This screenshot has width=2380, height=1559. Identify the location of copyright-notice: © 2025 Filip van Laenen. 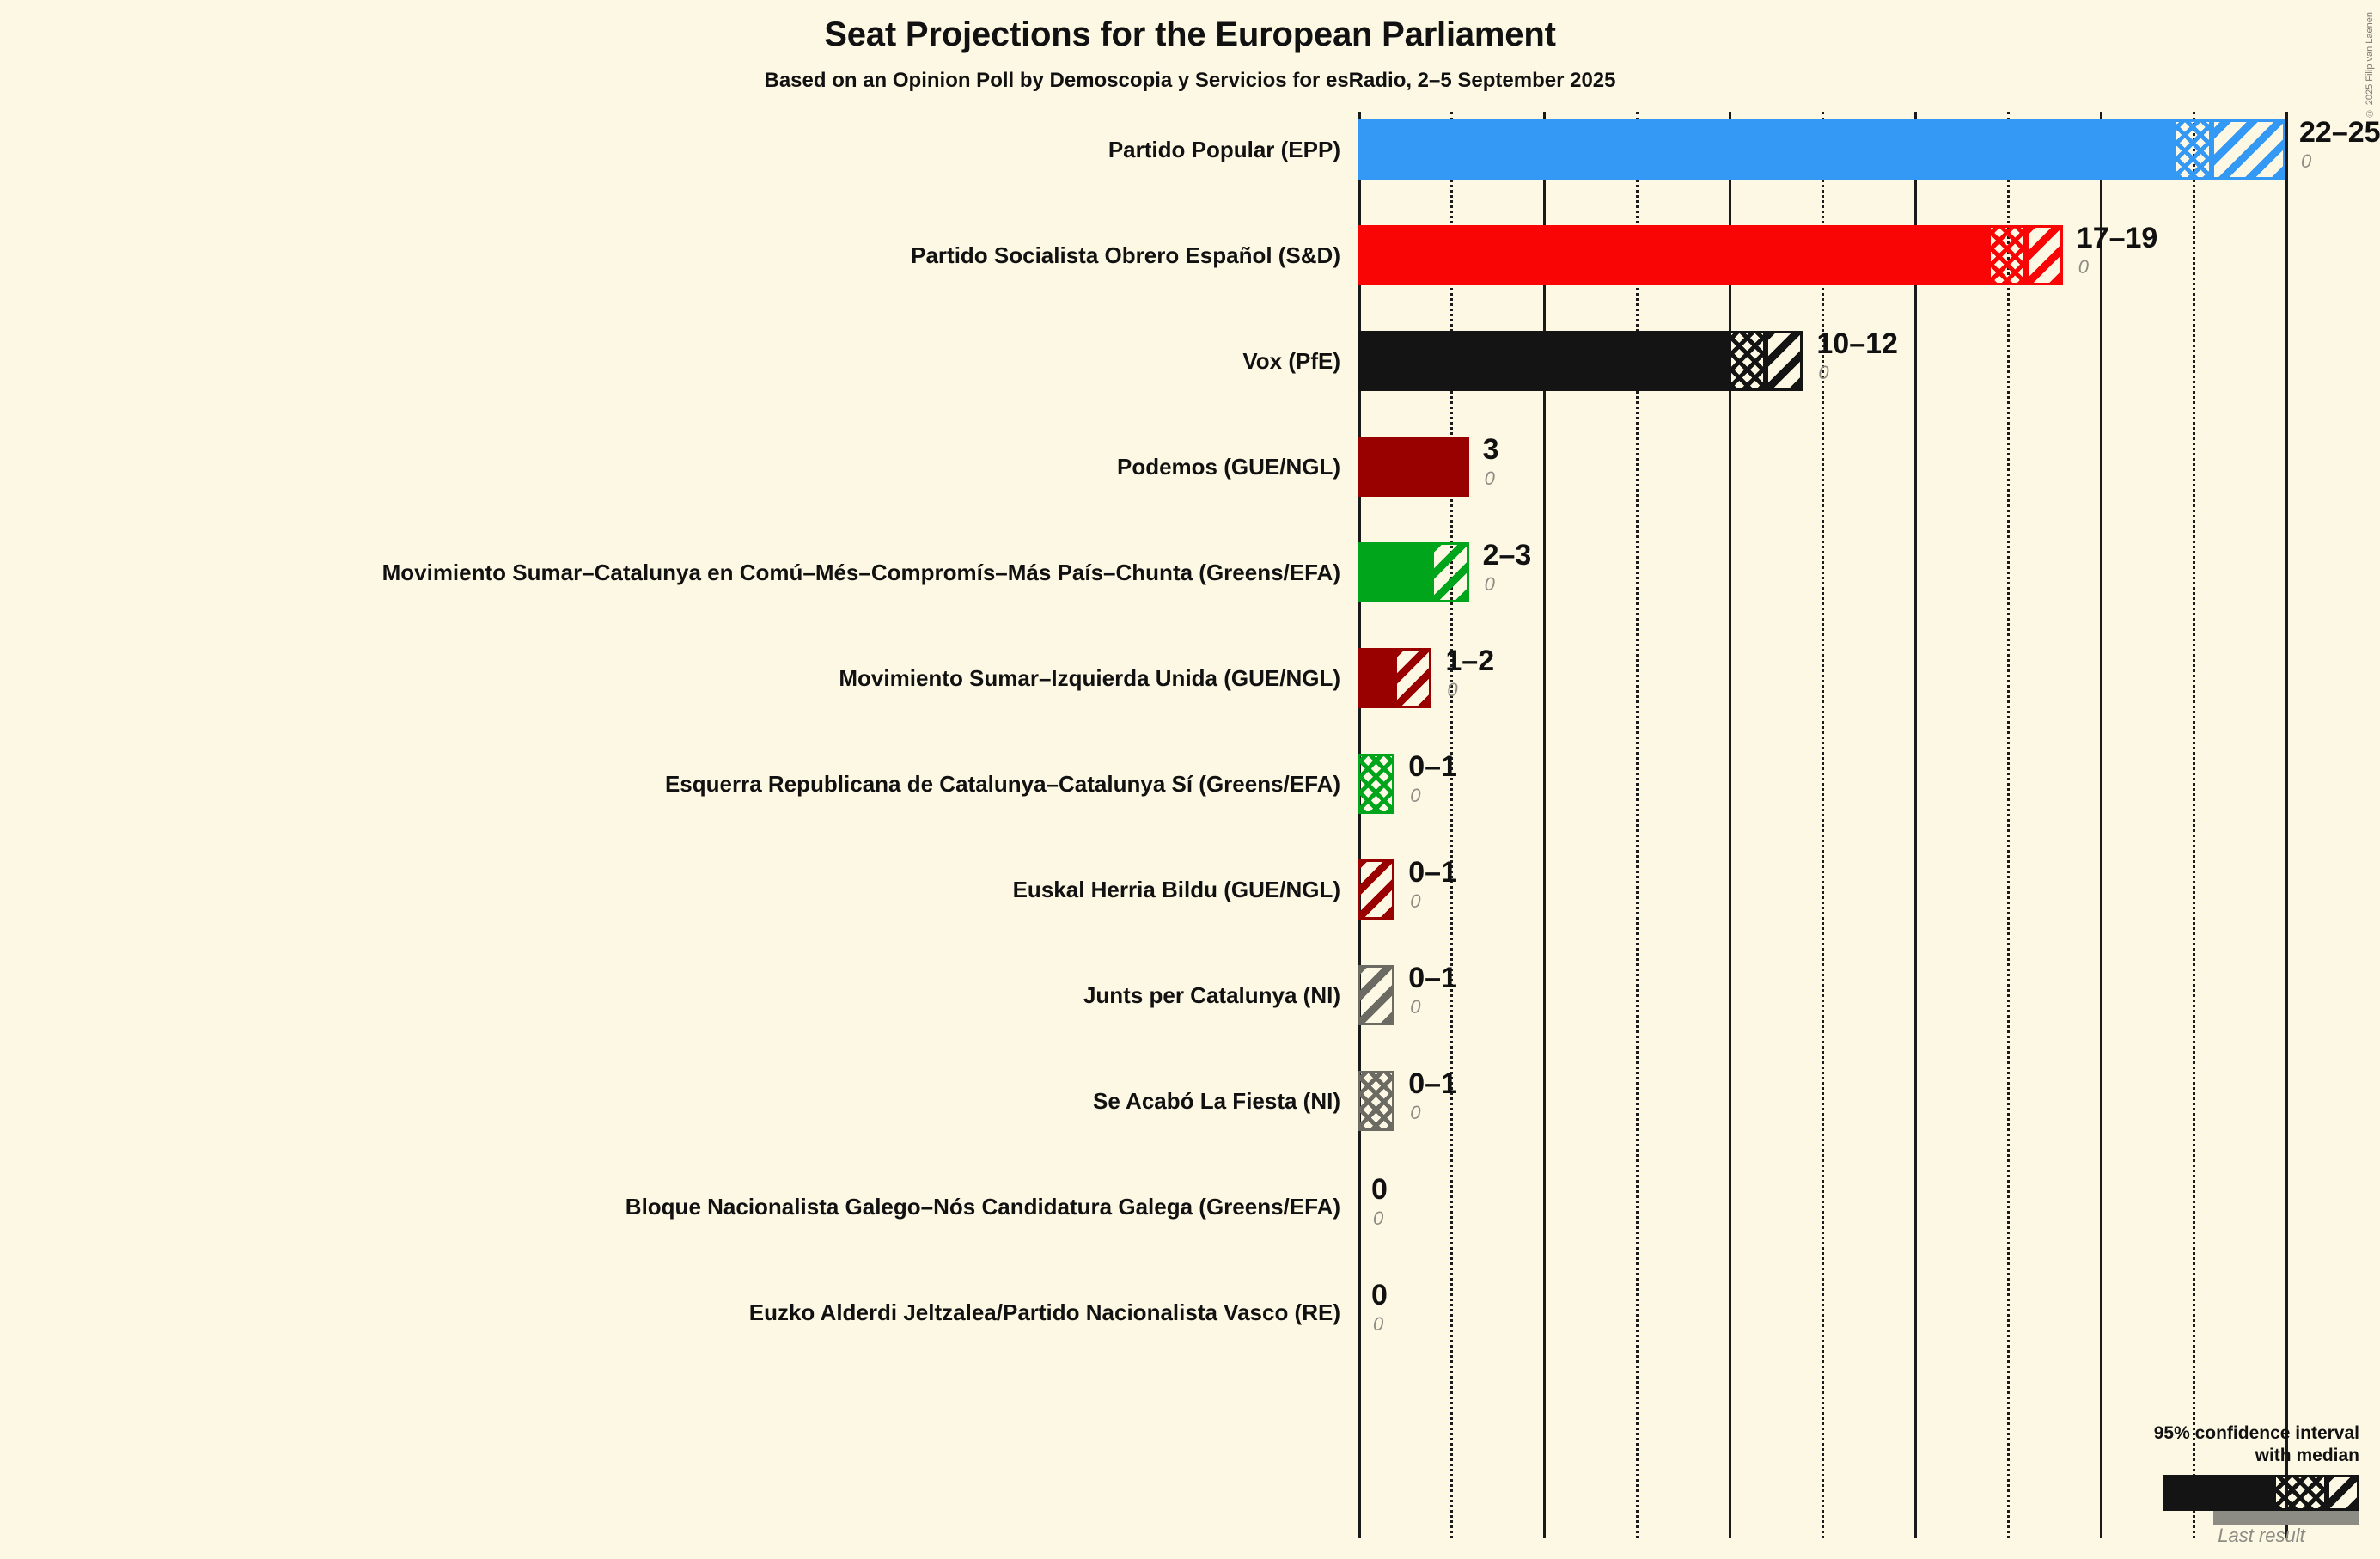
(2370, 65).